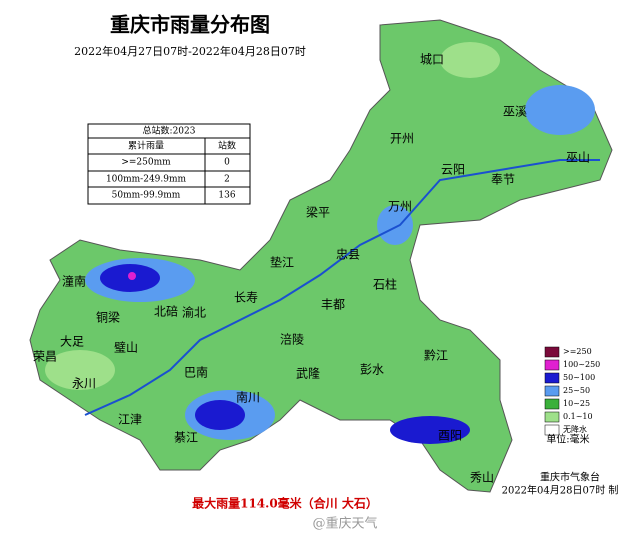  I want to click on place-label: 石柱, so click(385, 284).